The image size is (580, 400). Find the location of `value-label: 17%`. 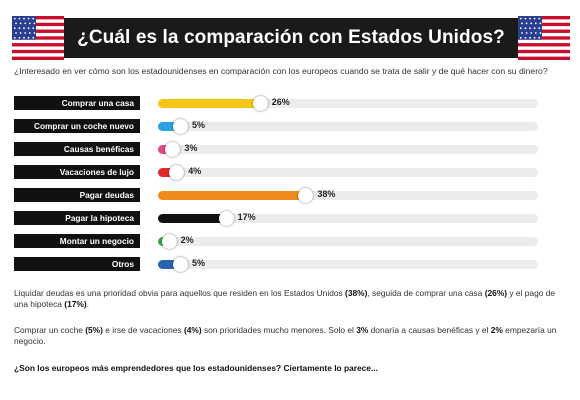

value-label: 17% is located at coordinates (246, 217).